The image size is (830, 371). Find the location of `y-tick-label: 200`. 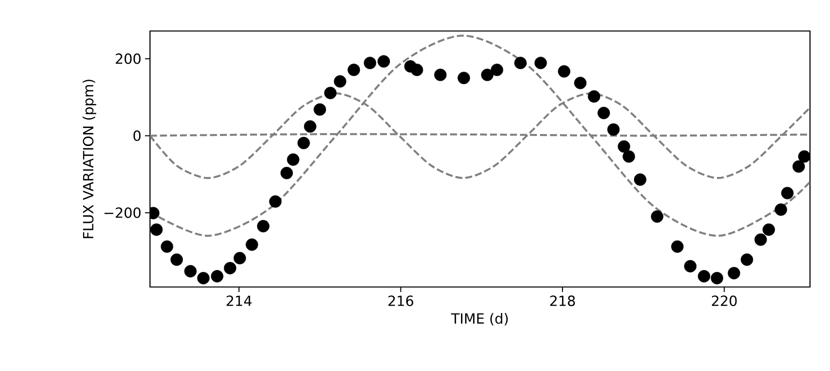

y-tick-label: 200 is located at coordinates (128, 58).